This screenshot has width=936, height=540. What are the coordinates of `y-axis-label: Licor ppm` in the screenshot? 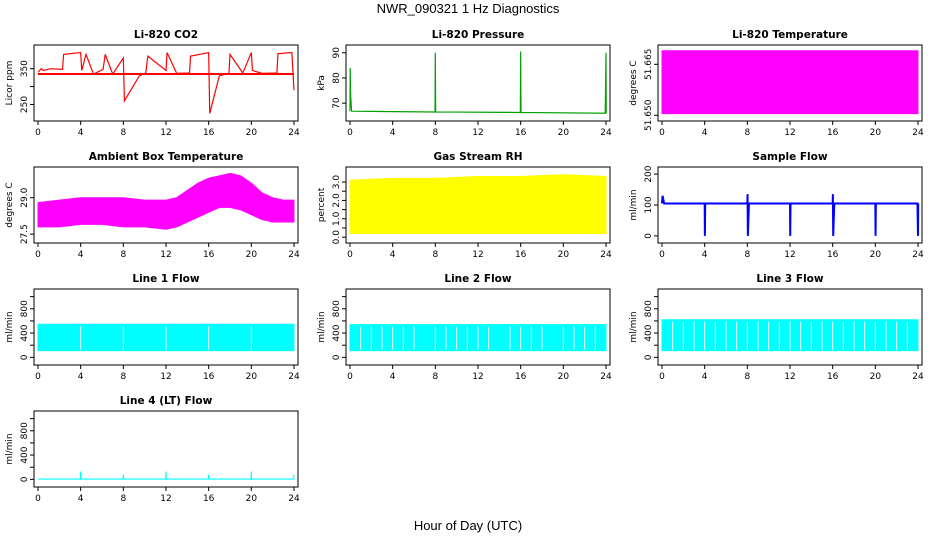 It's located at (10, 83).